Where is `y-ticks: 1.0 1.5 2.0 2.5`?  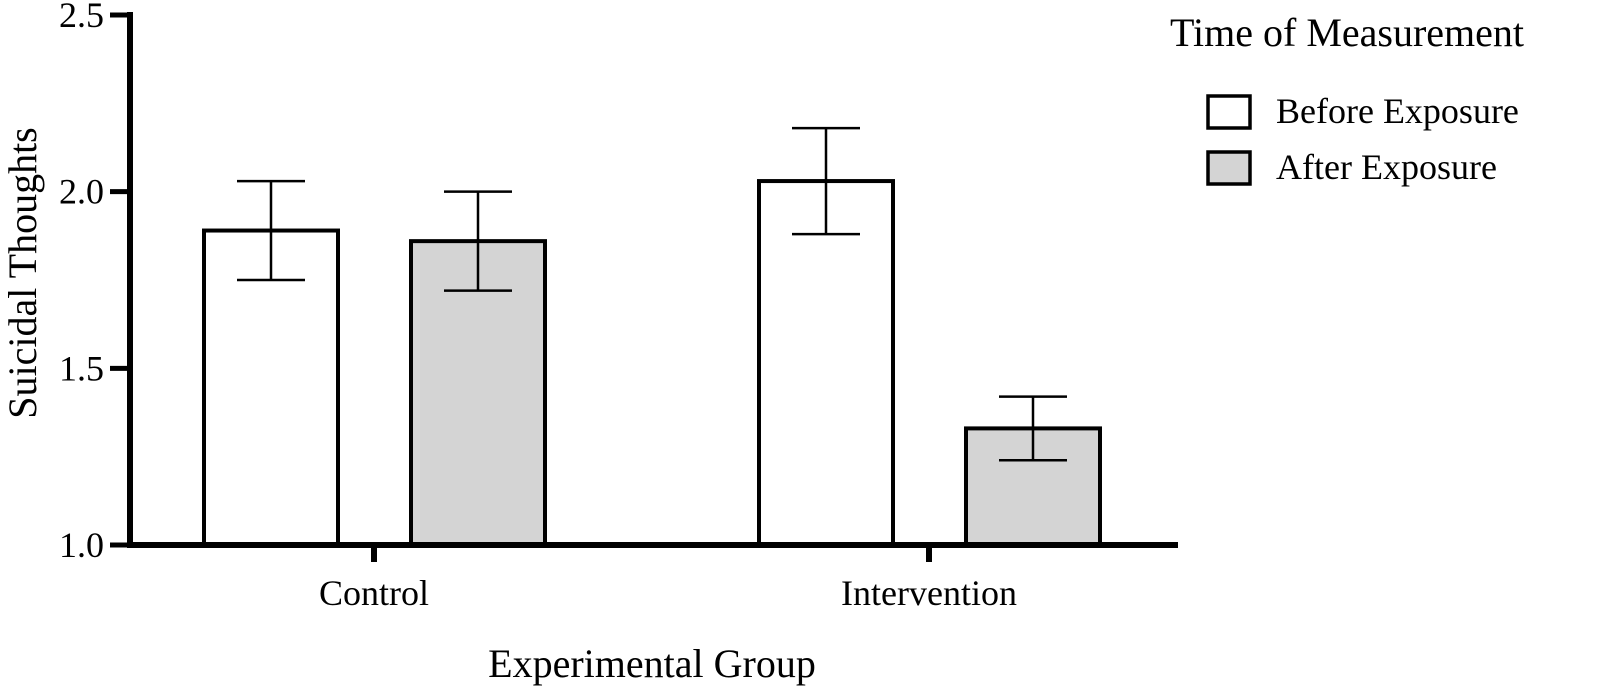
y-ticks: 1.0 1.5 2.0 2.5 is located at coordinates (94, 282).